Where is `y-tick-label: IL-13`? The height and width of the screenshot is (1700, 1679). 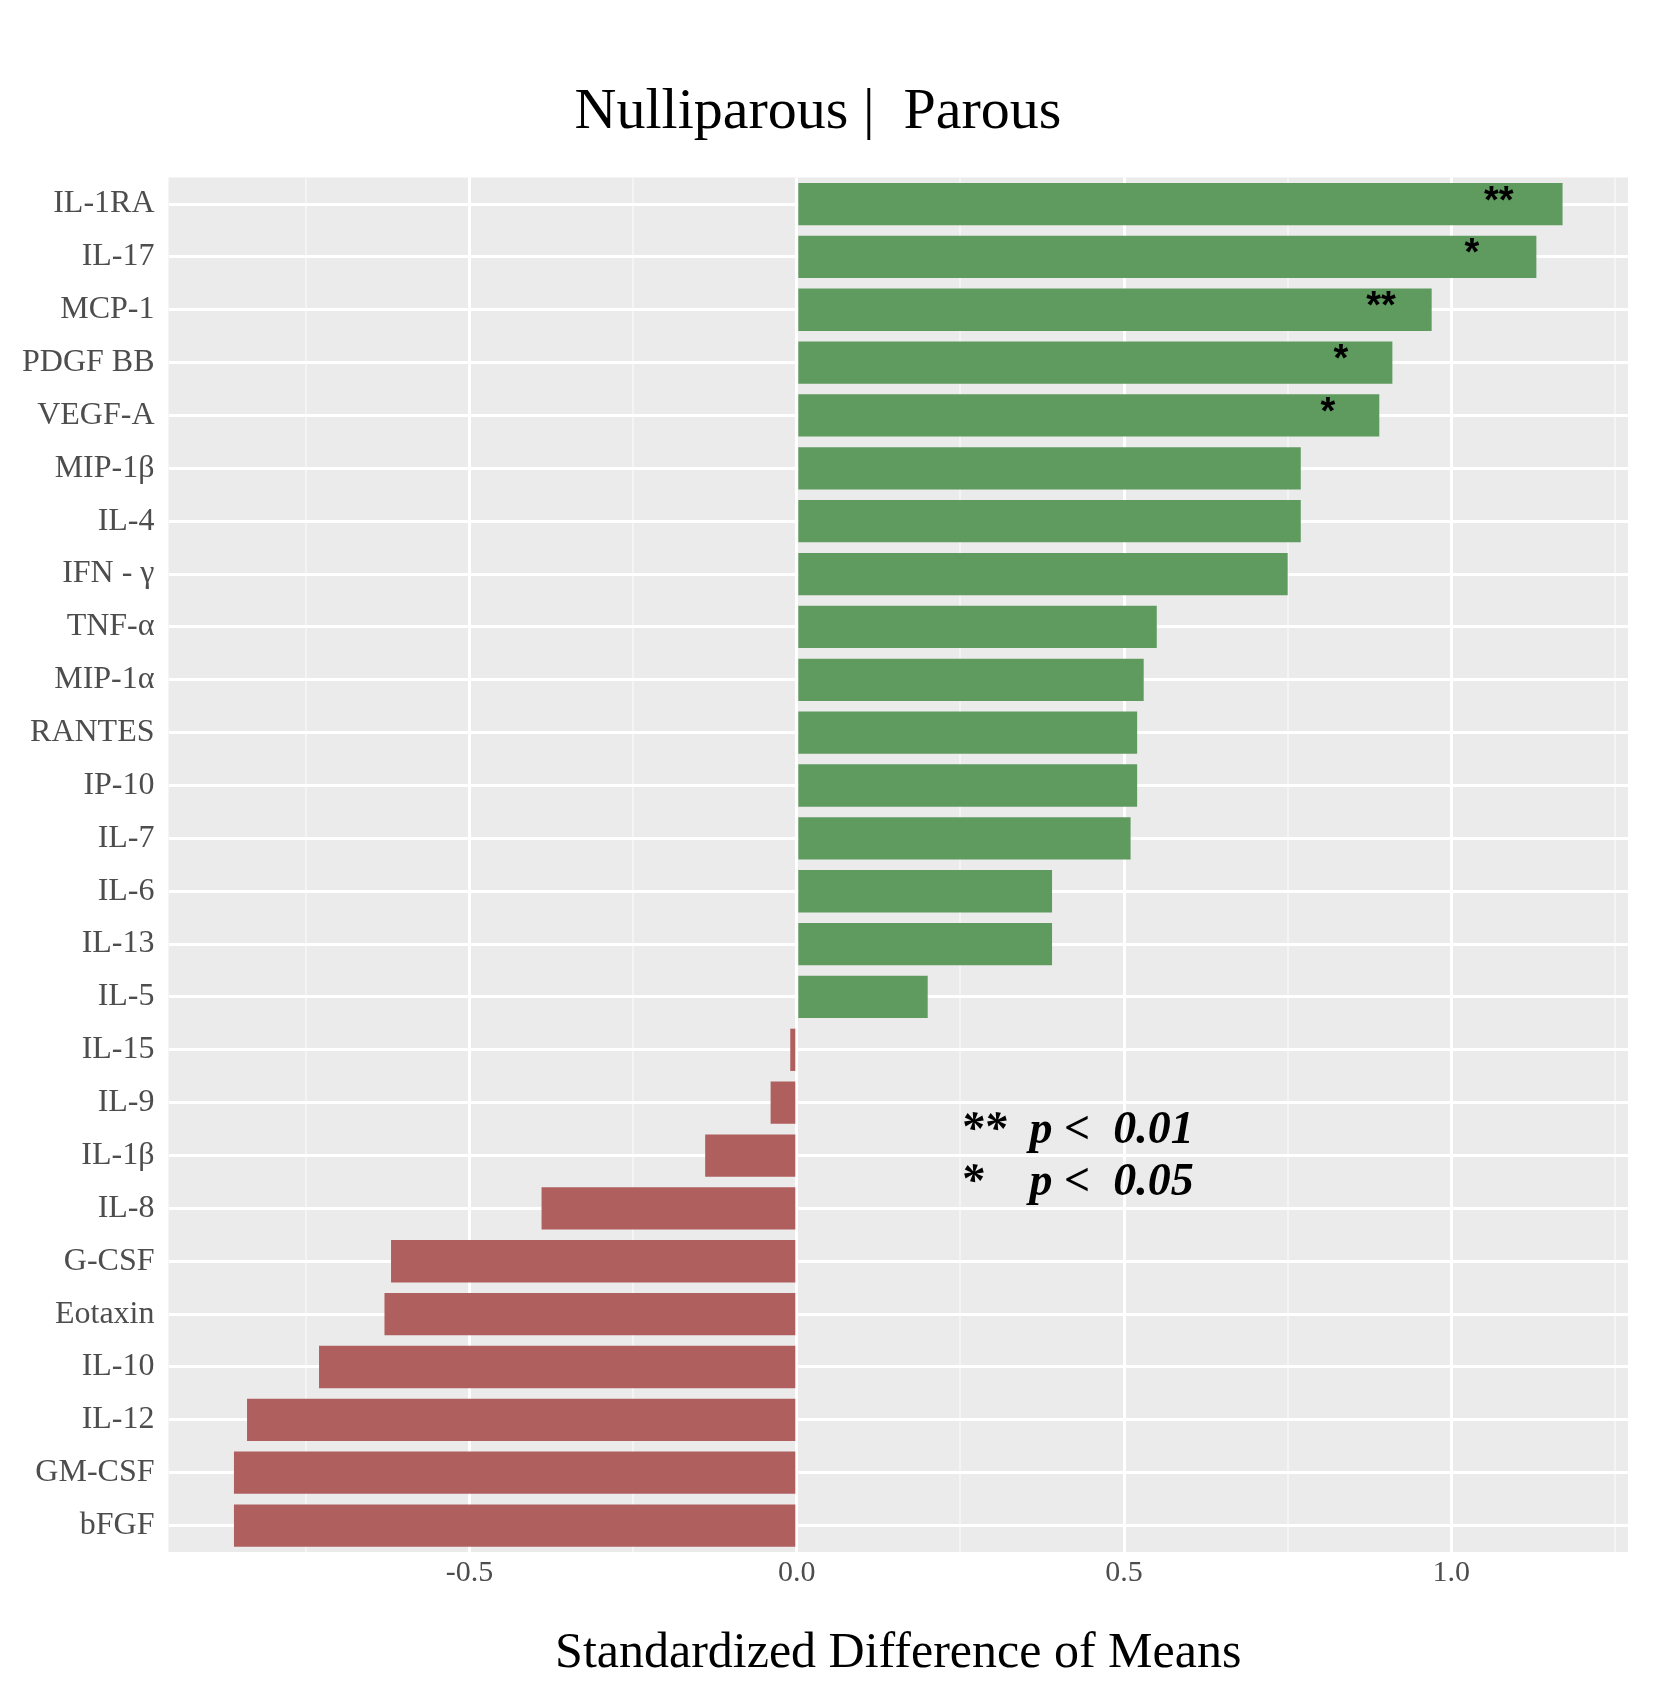 y-tick-label: IL-13 is located at coordinates (118, 941).